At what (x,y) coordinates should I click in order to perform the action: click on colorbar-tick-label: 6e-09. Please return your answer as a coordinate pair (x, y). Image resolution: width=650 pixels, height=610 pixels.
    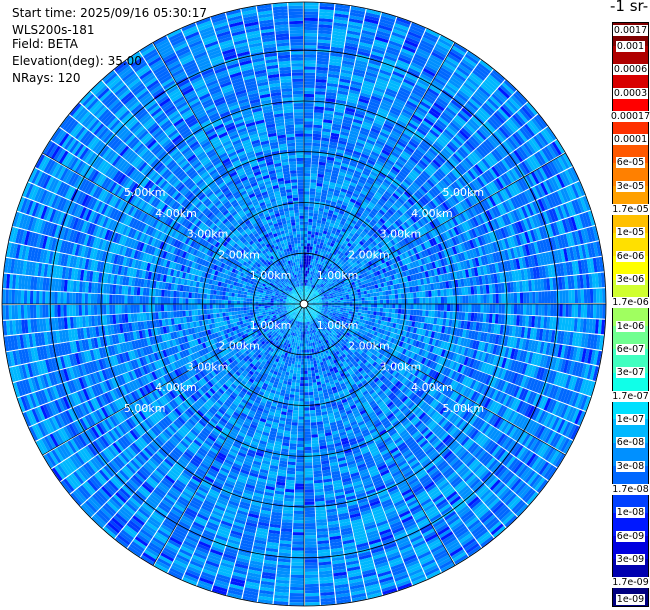
    Looking at the image, I should click on (630, 536).